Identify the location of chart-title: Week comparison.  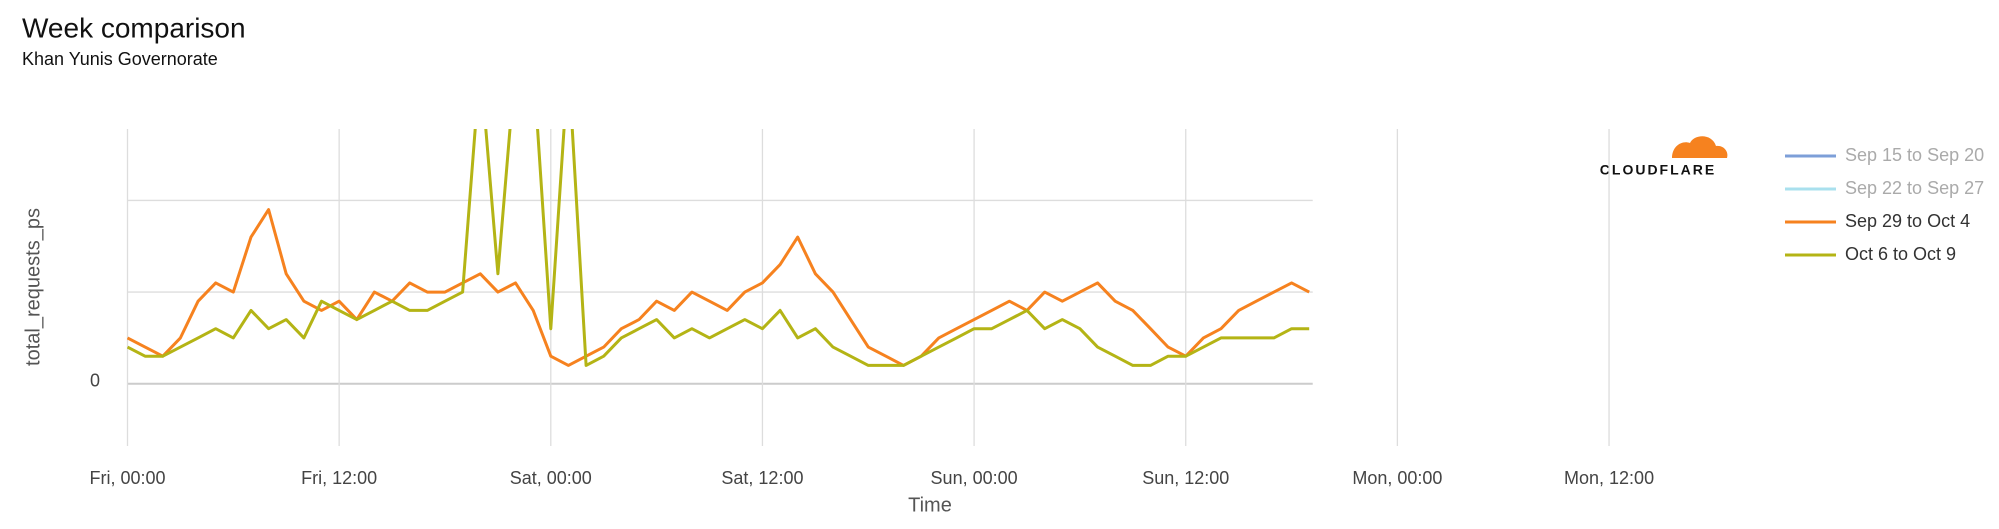
(134, 27).